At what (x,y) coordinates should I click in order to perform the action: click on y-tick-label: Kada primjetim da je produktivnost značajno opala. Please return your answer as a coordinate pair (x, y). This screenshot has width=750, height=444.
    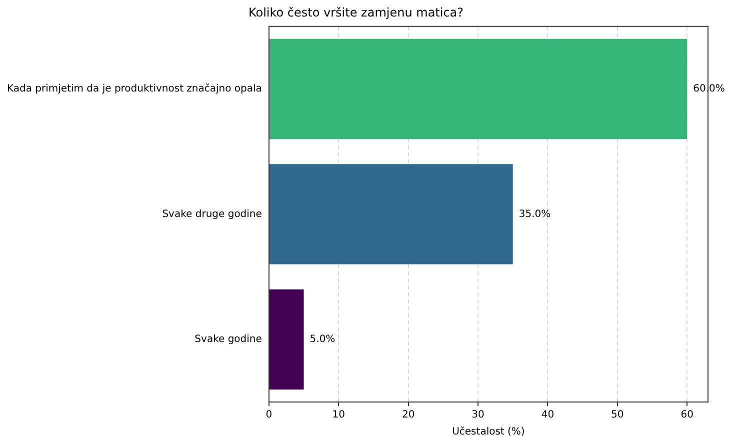
    Looking at the image, I should click on (134, 89).